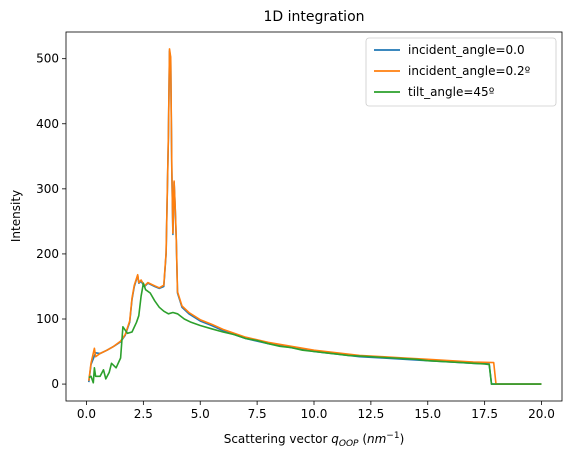  Describe the element at coordinates (16, 216) in the screenshot. I see `y-axis-title: Intensity` at that location.